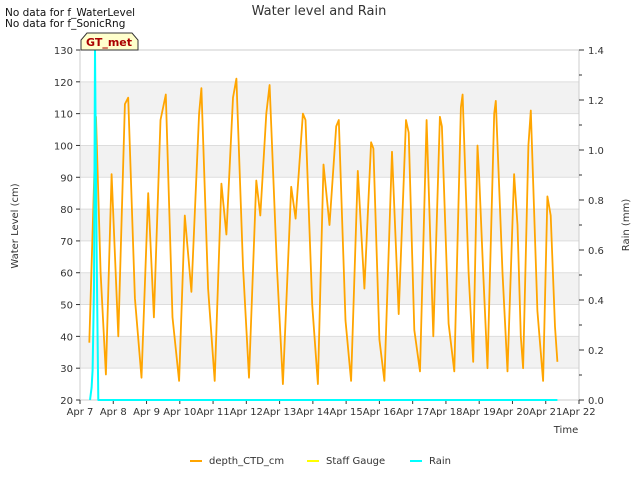 This screenshot has height=480, width=640. Describe the element at coordinates (113, 412) in the screenshot. I see `x-tick-label-1: Apr 8` at that location.